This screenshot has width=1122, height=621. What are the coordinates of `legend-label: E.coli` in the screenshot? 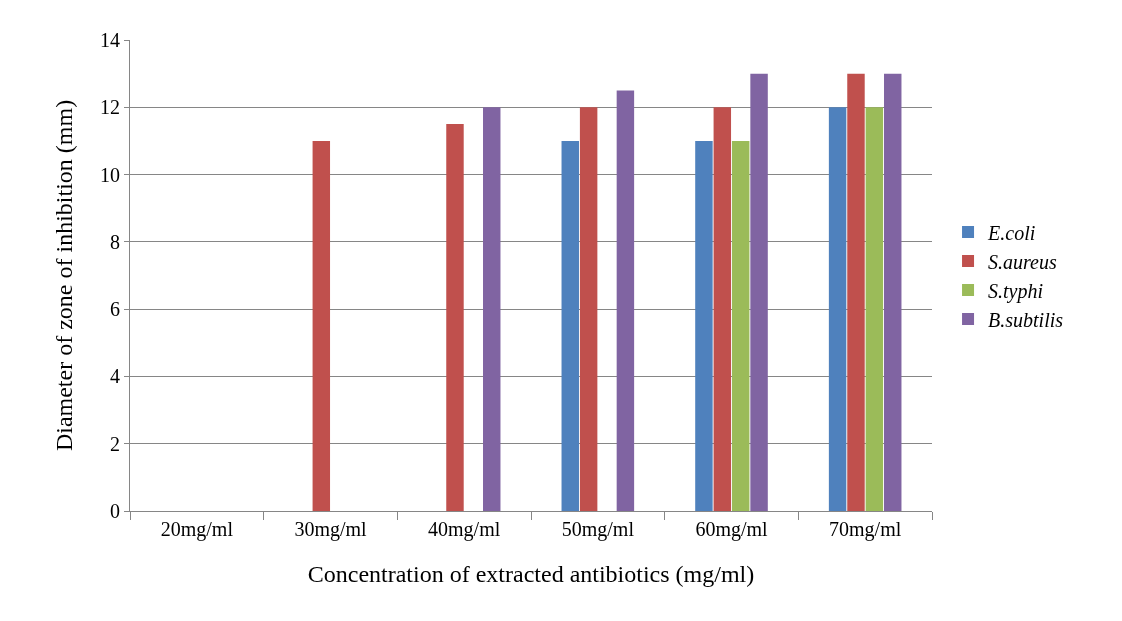 It's located at (1011, 232).